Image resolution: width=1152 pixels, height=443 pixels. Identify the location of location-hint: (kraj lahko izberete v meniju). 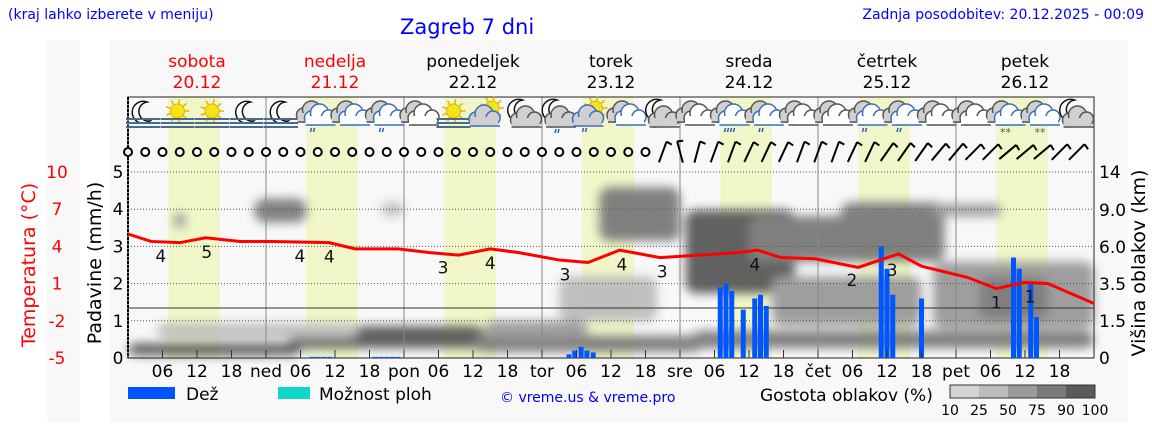
(111, 15).